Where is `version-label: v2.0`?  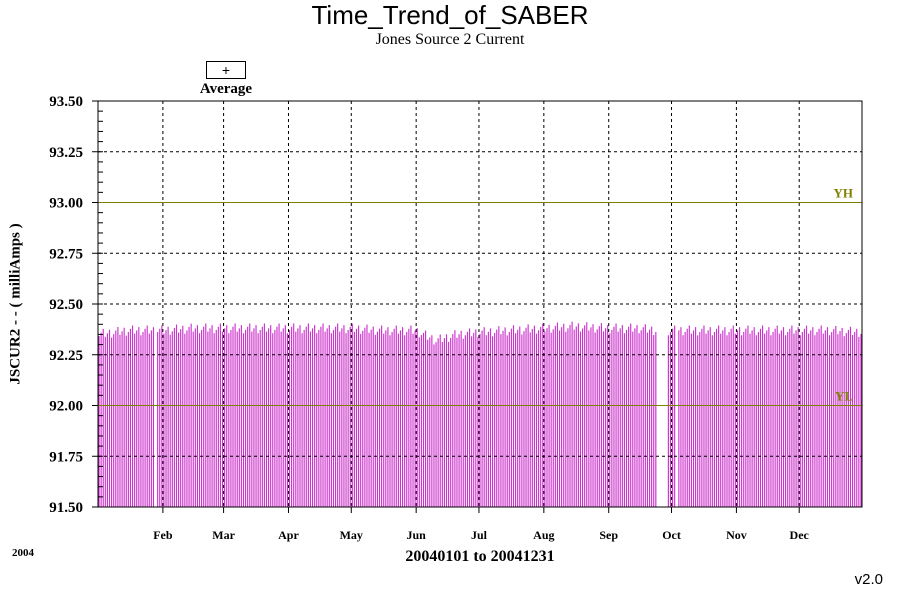 version-label: v2.0 is located at coordinates (868, 579).